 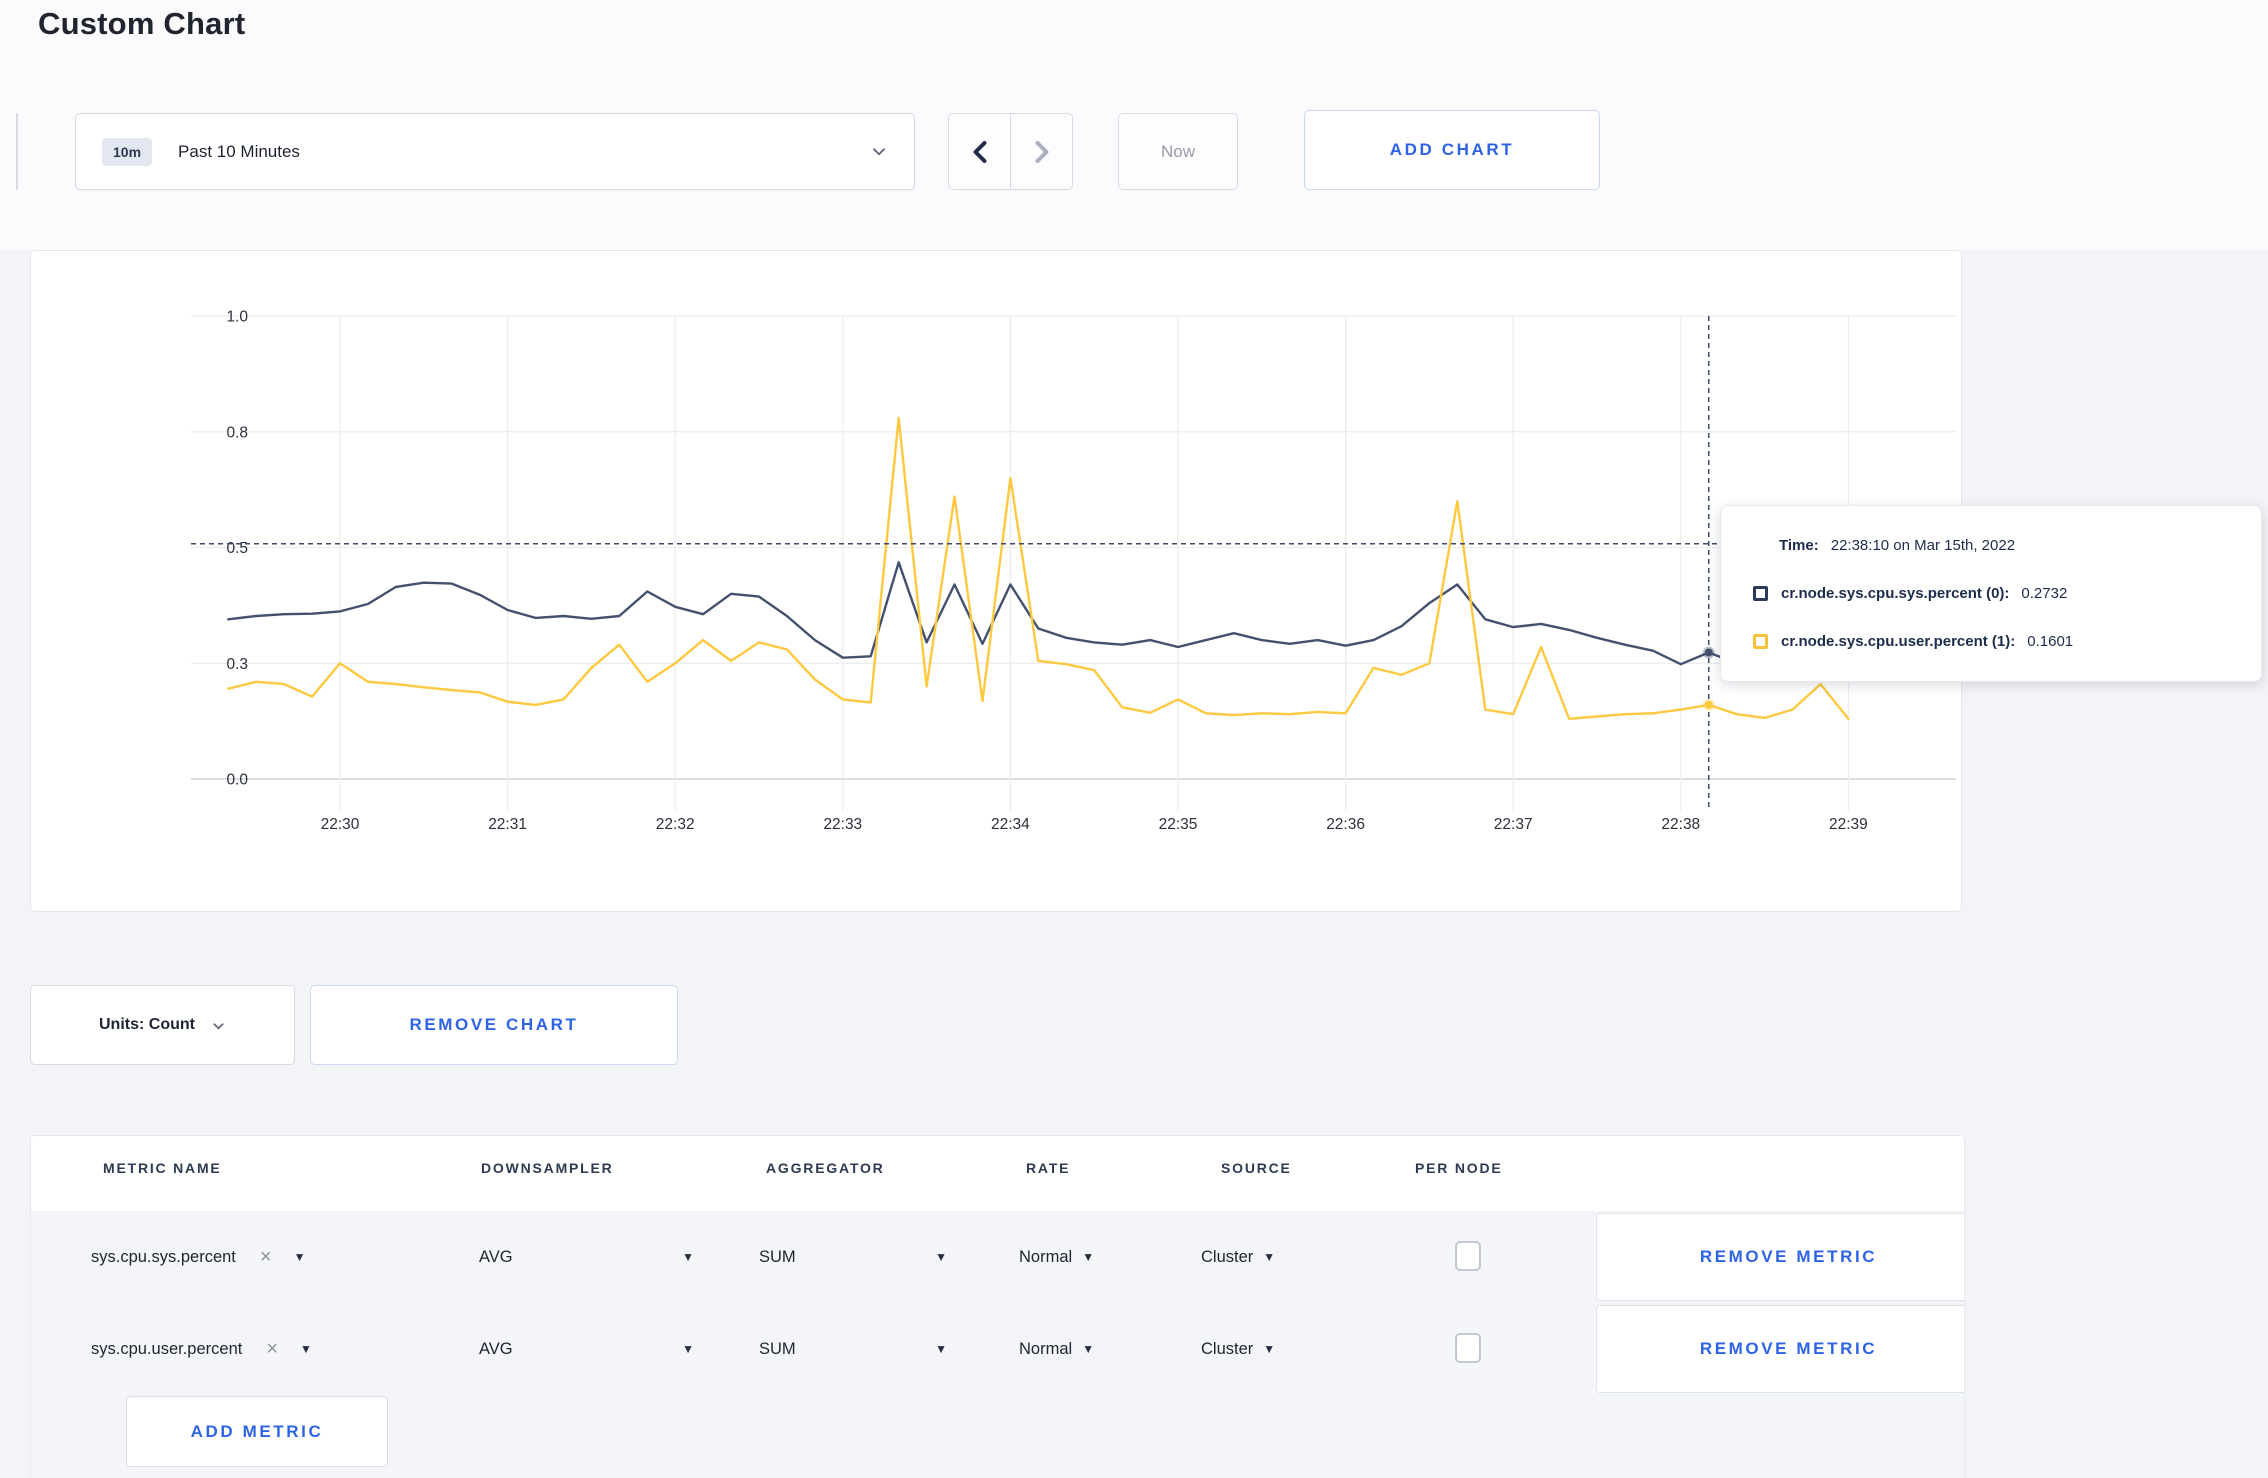 What do you see at coordinates (2050, 641) in the screenshot?
I see `tooltip-series-value: 0.1601` at bounding box center [2050, 641].